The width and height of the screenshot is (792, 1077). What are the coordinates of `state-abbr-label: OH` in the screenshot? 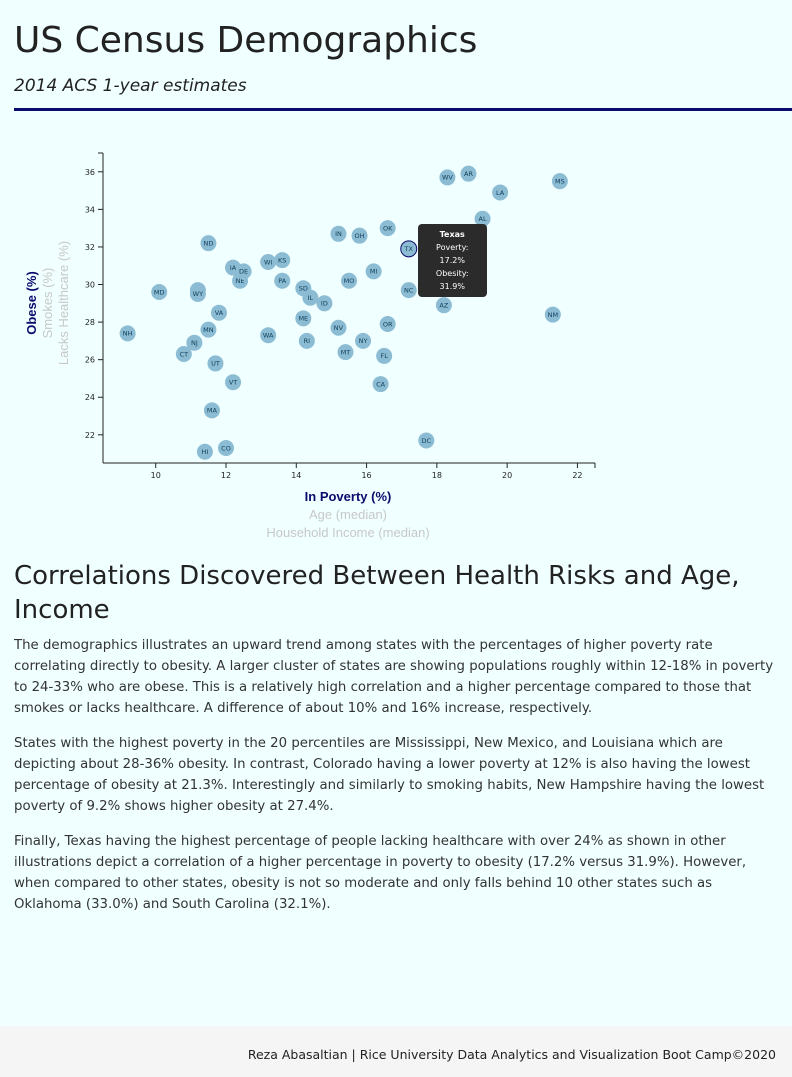 It's located at (360, 236).